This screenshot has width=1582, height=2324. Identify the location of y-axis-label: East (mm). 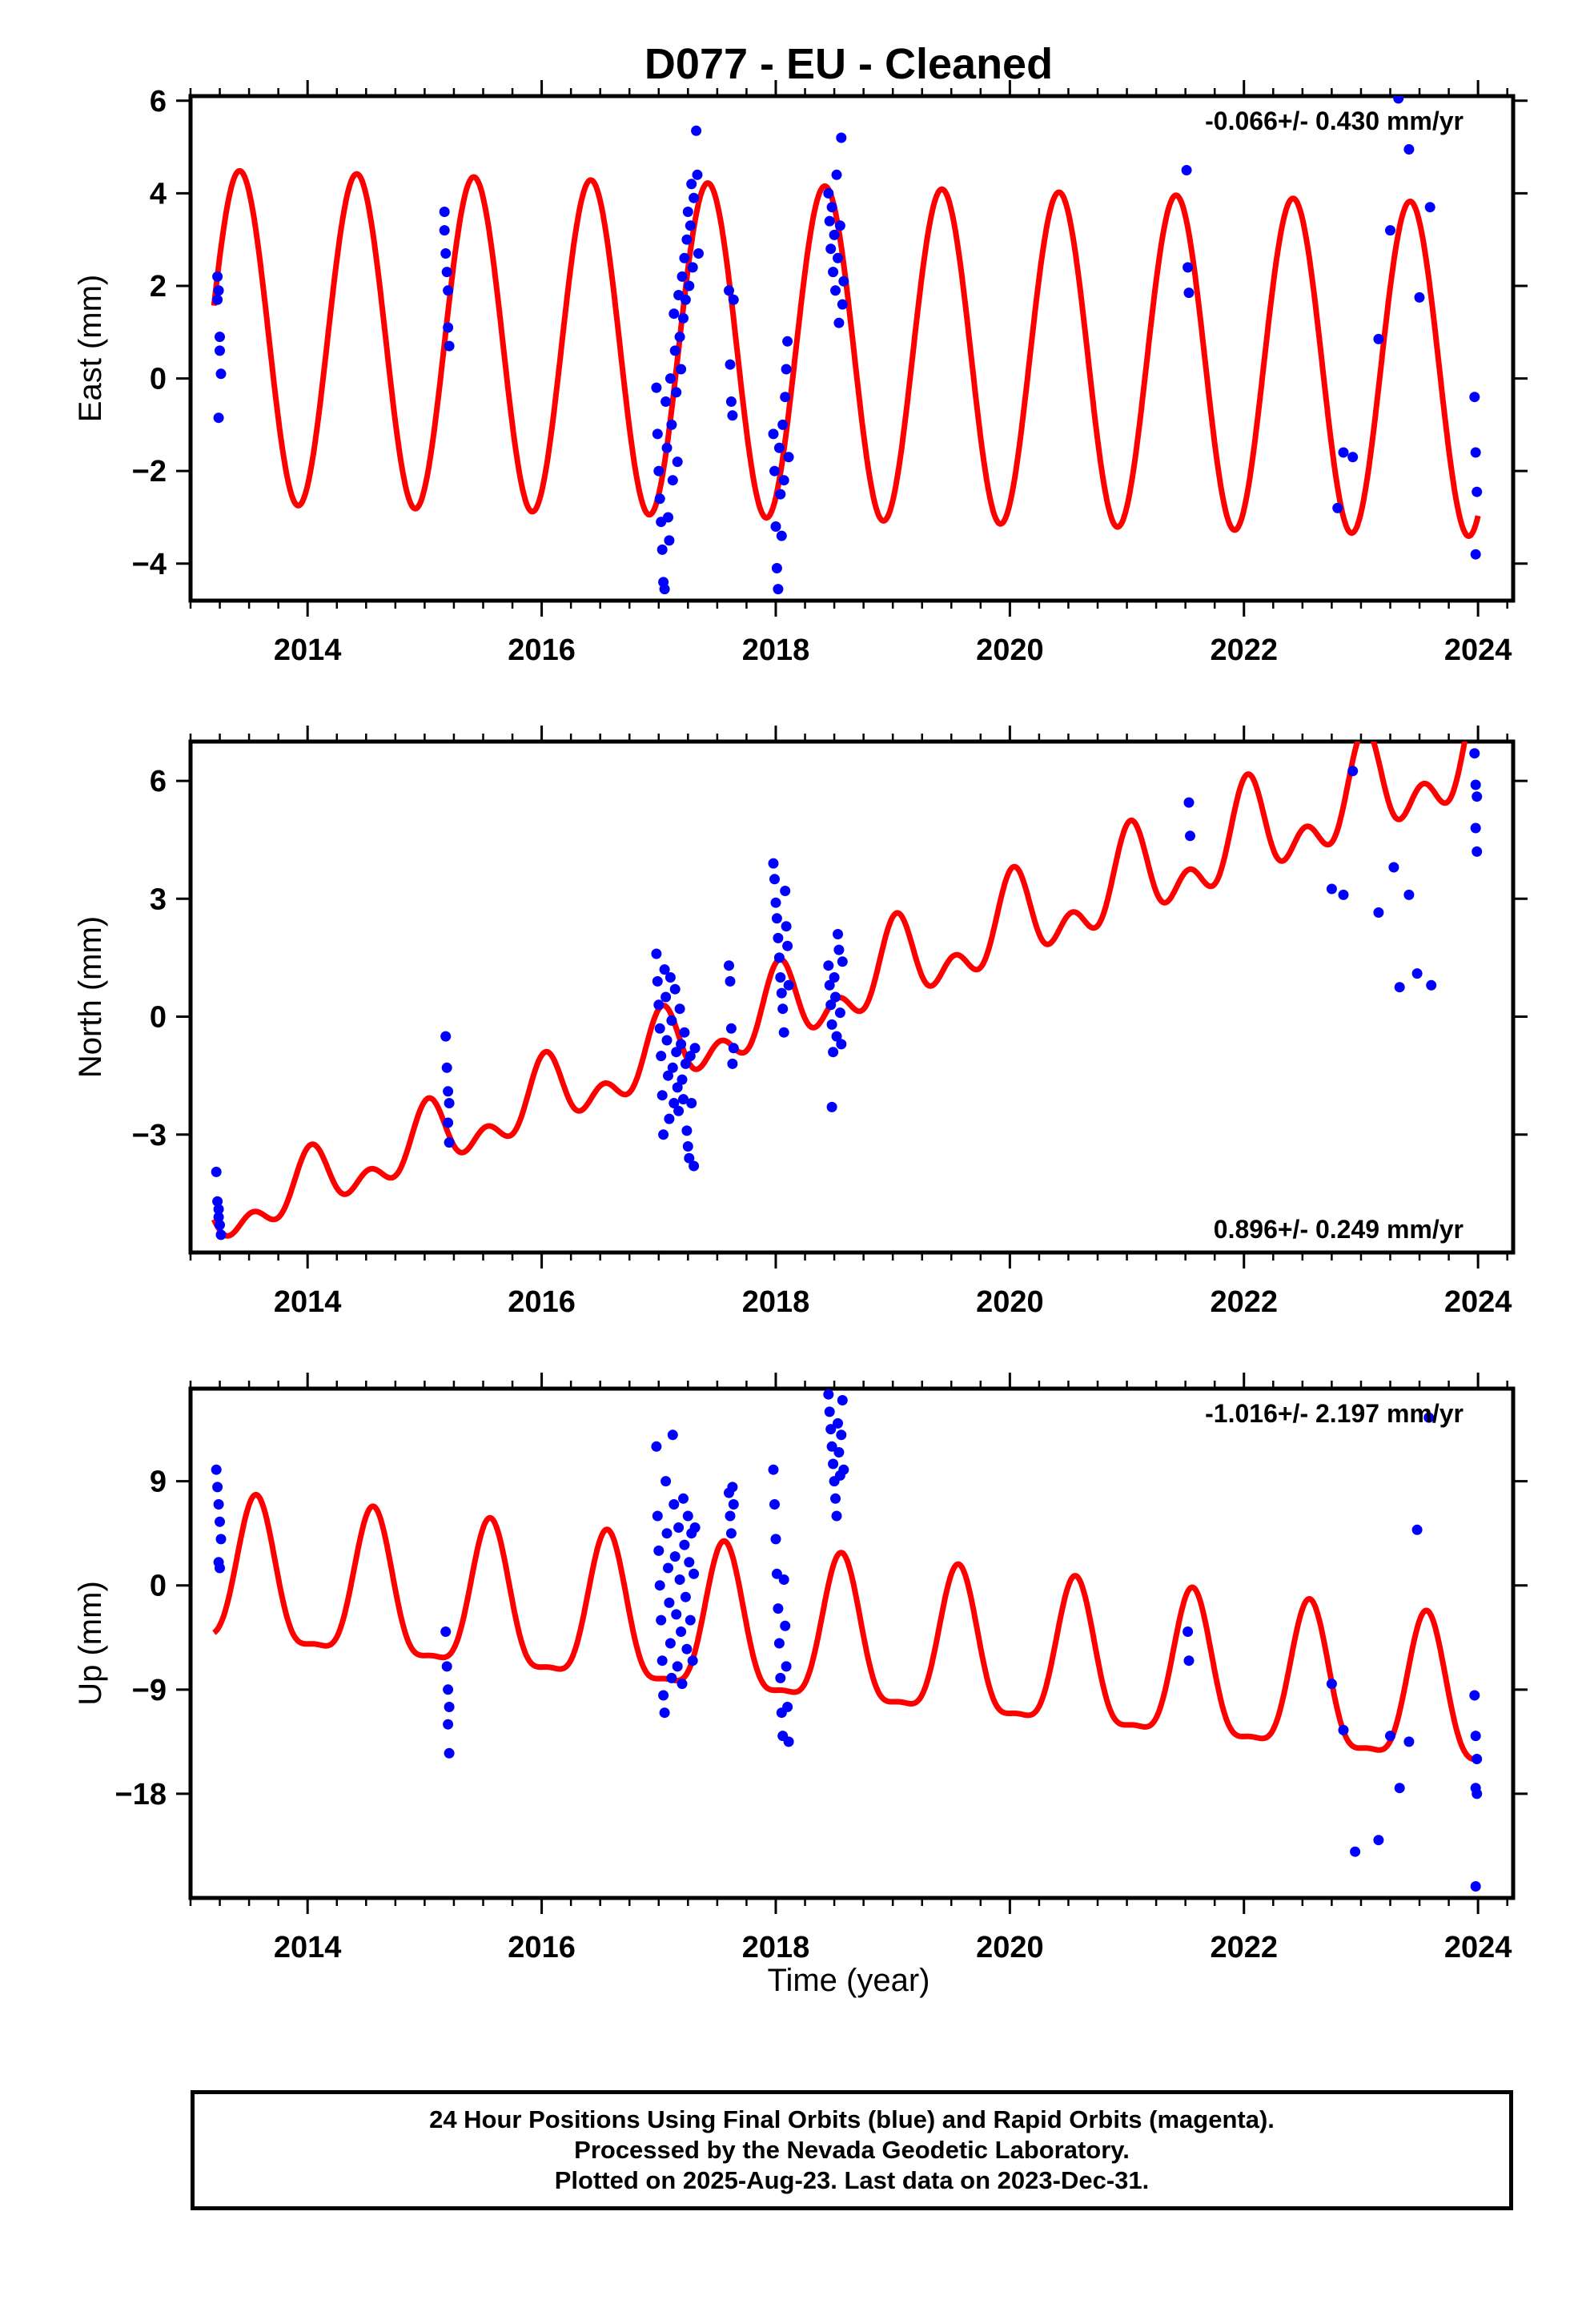
(91, 348).